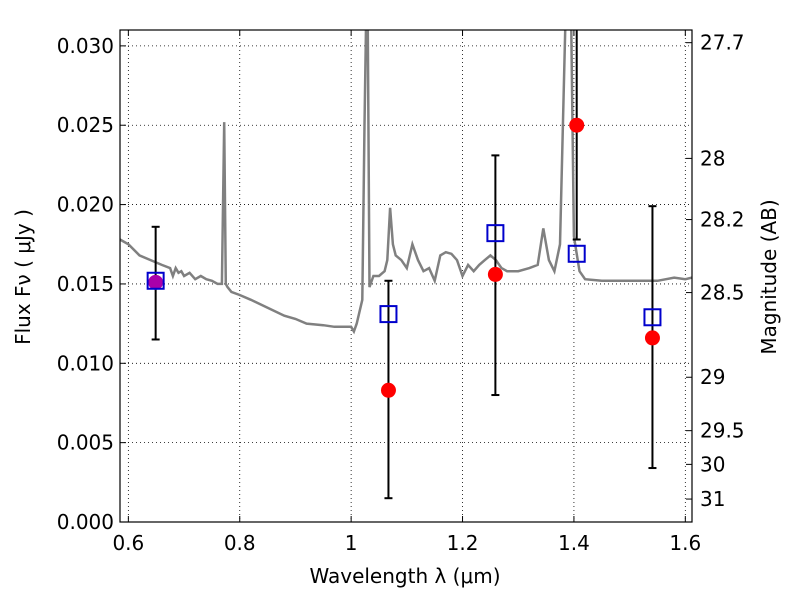  What do you see at coordinates (712, 377) in the screenshot?
I see `magnitude-tick-label: 29` at bounding box center [712, 377].